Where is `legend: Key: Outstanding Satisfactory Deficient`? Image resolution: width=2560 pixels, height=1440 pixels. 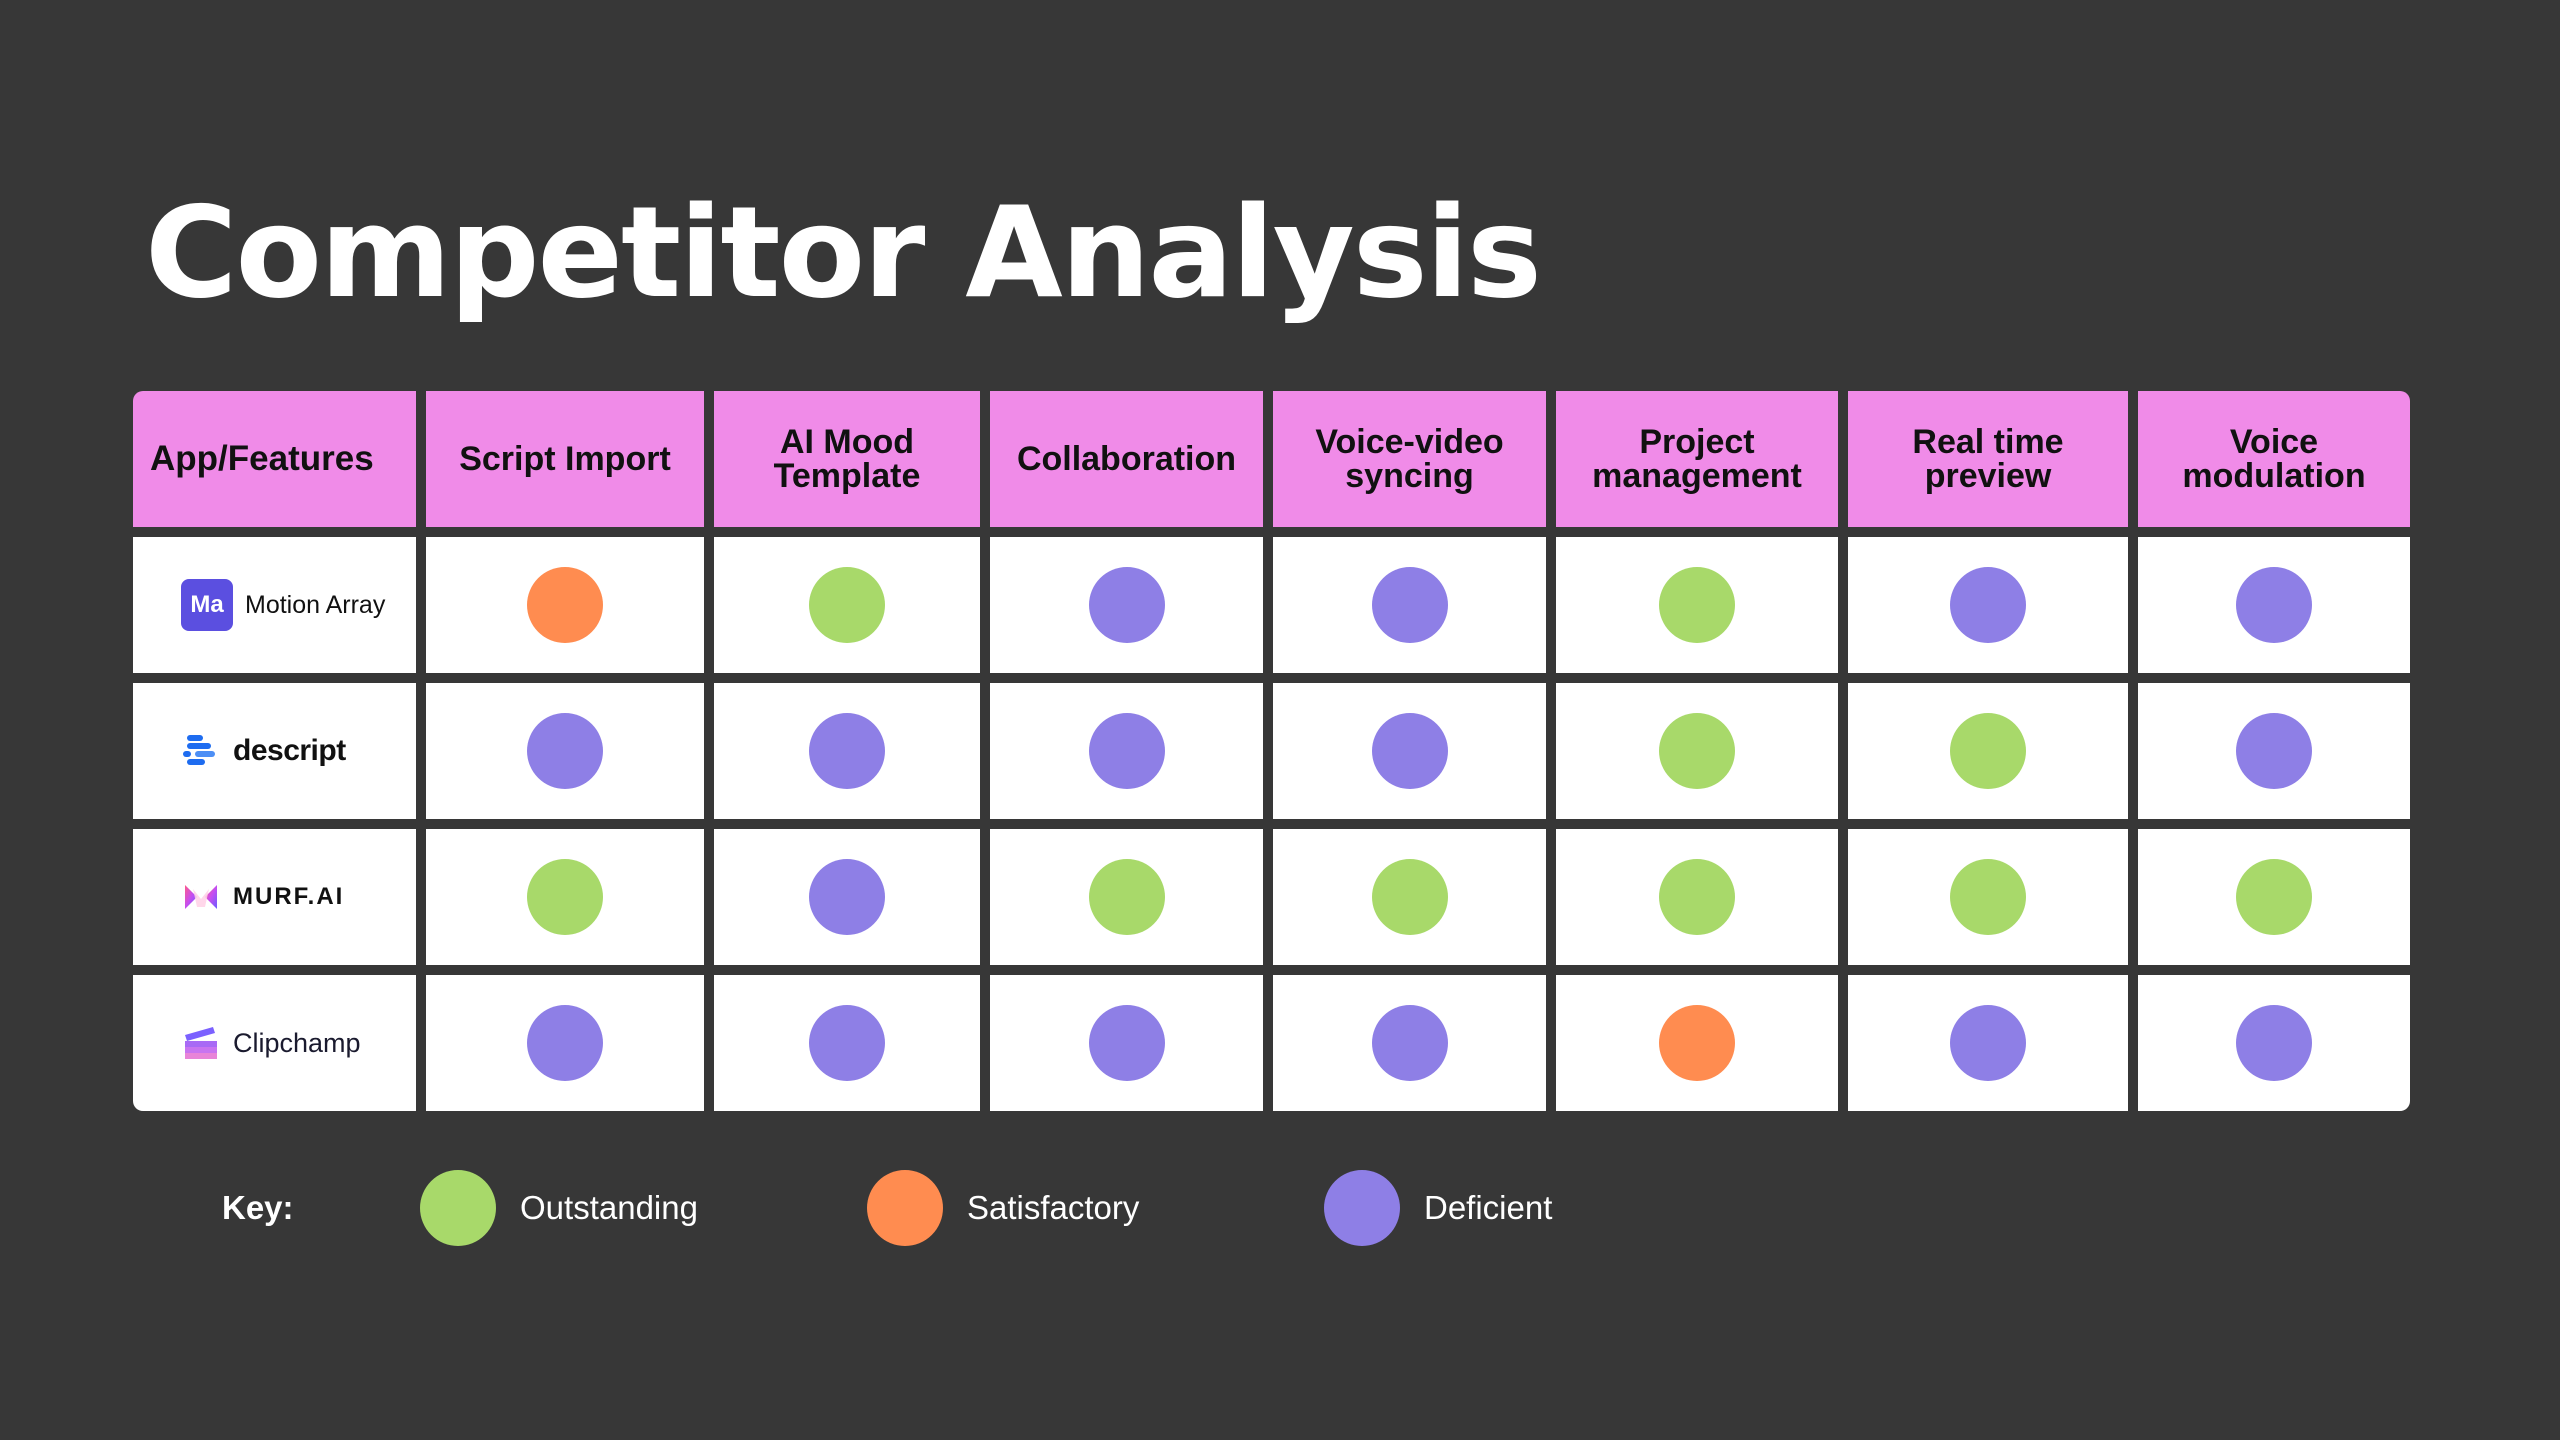 legend: Key: Outstanding Satisfactory Deficient is located at coordinates (922, 1208).